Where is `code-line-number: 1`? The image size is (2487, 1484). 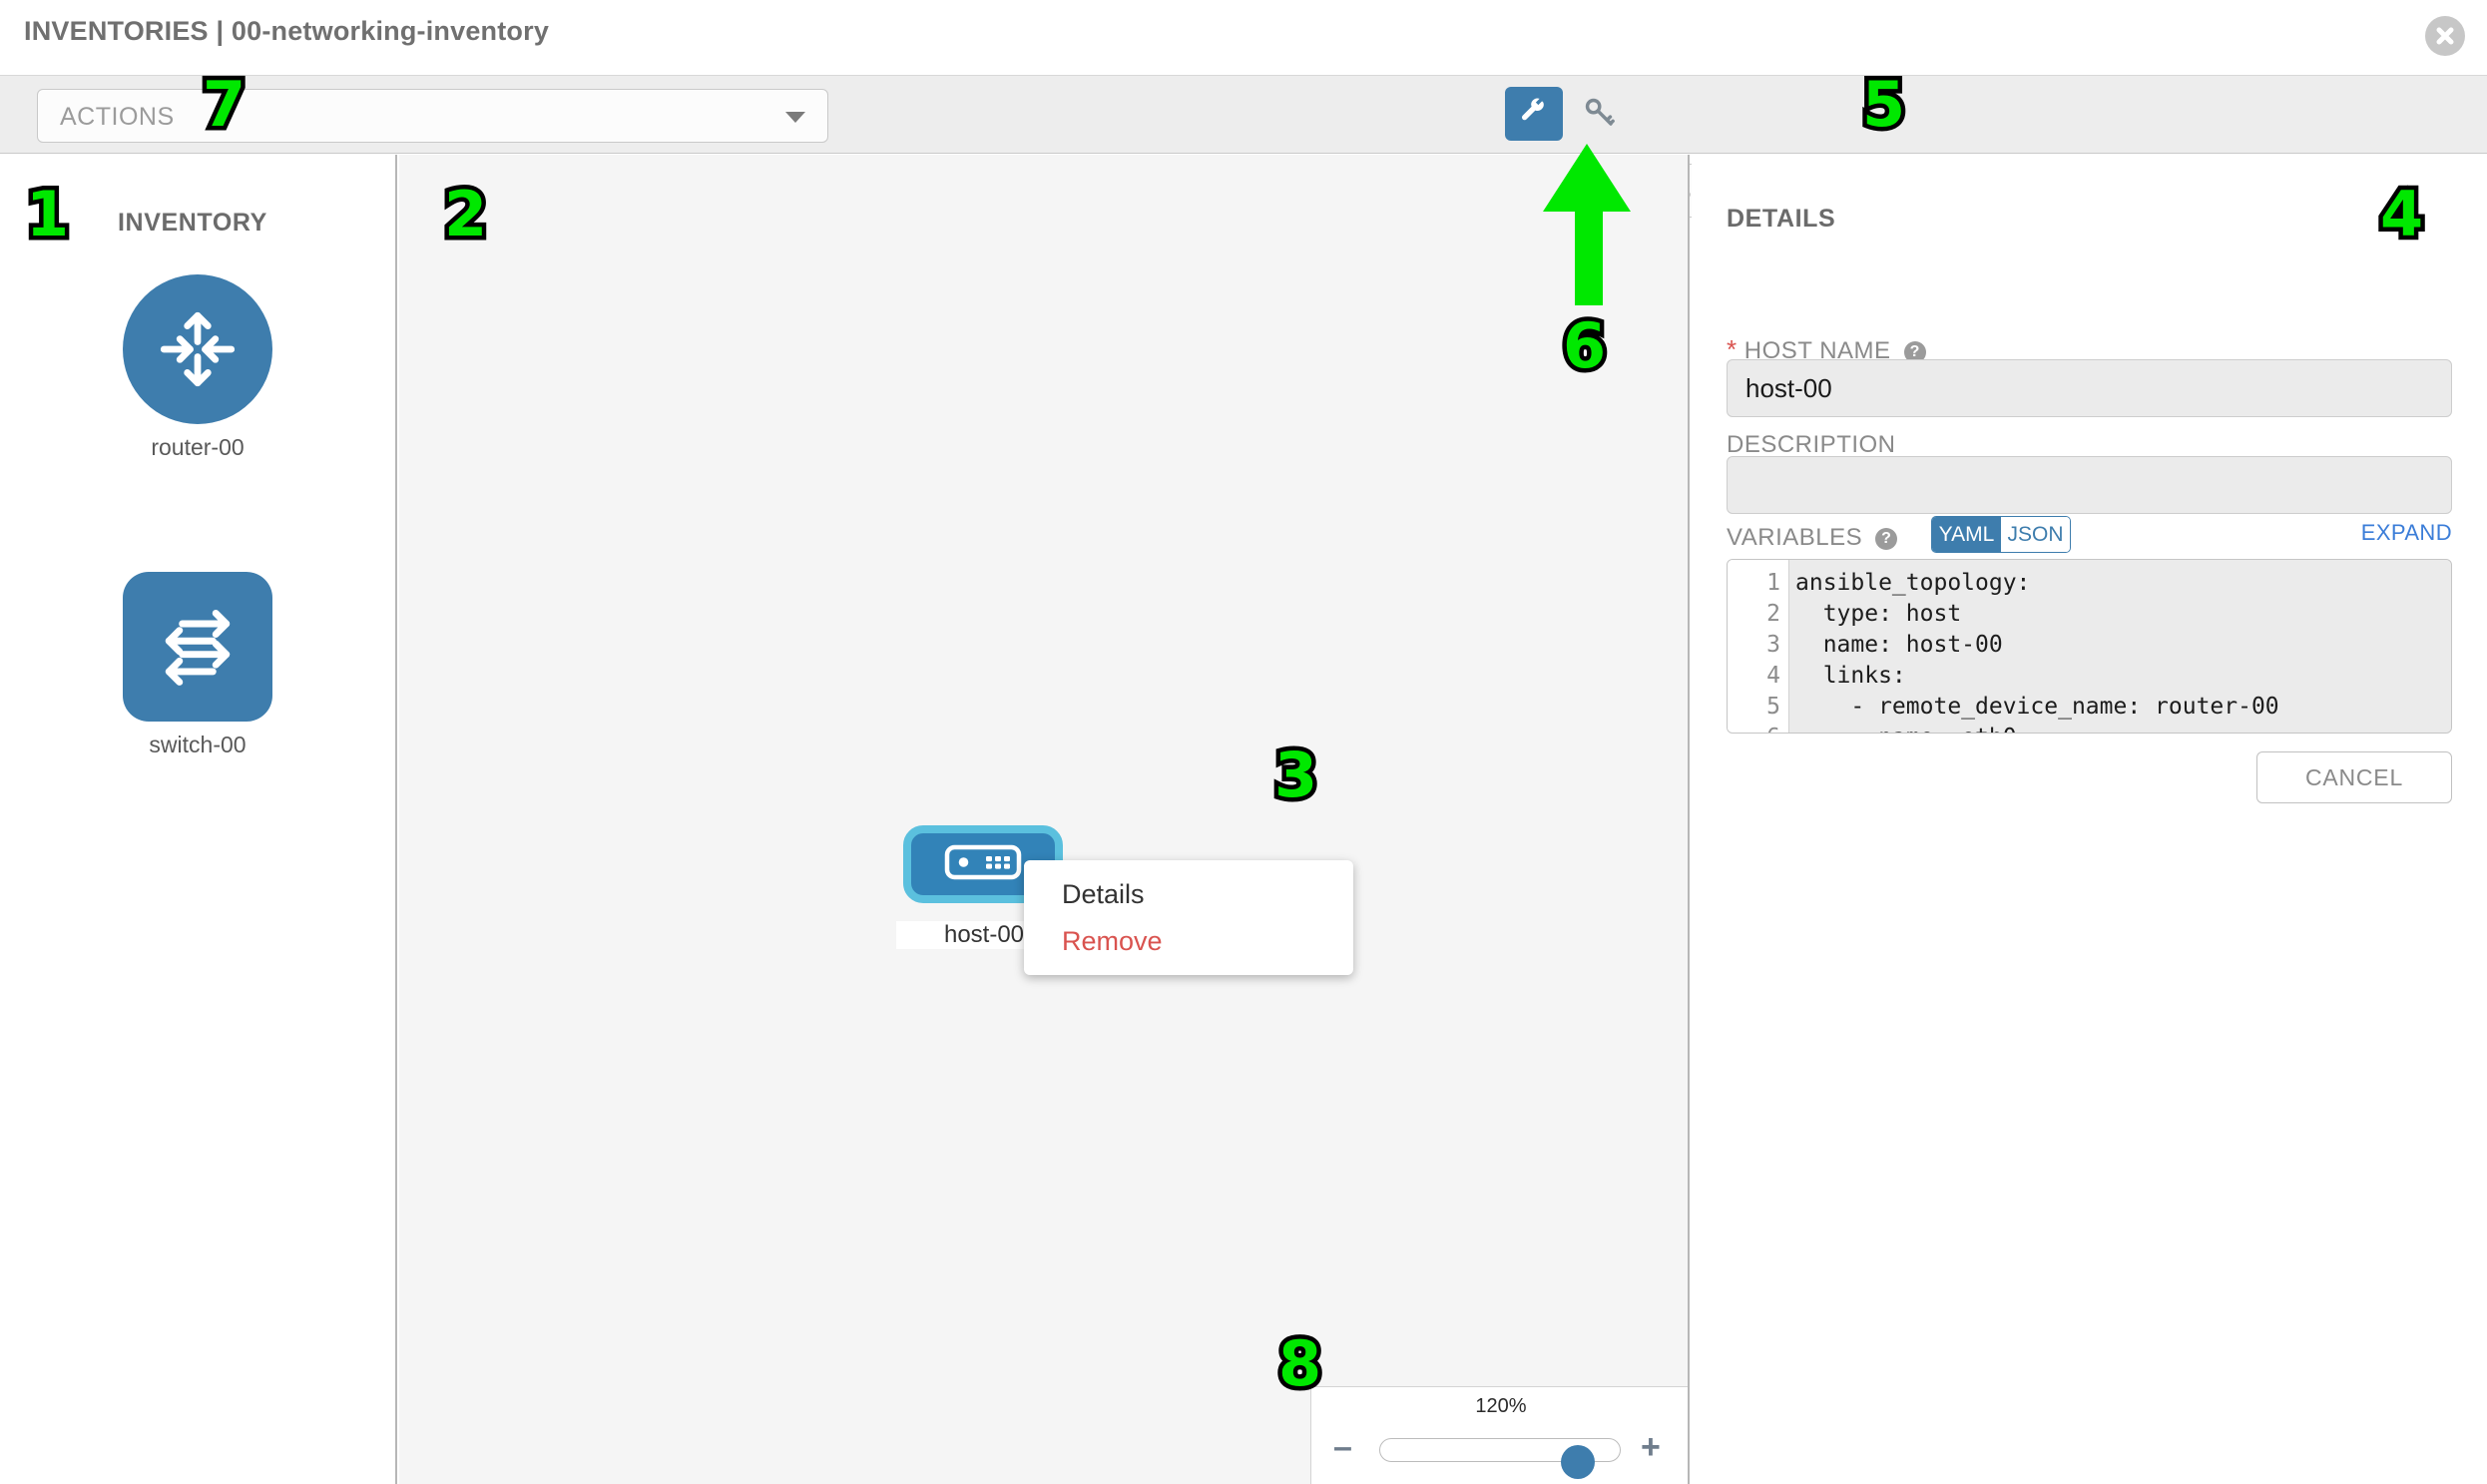 code-line-number: 1 is located at coordinates (1773, 583).